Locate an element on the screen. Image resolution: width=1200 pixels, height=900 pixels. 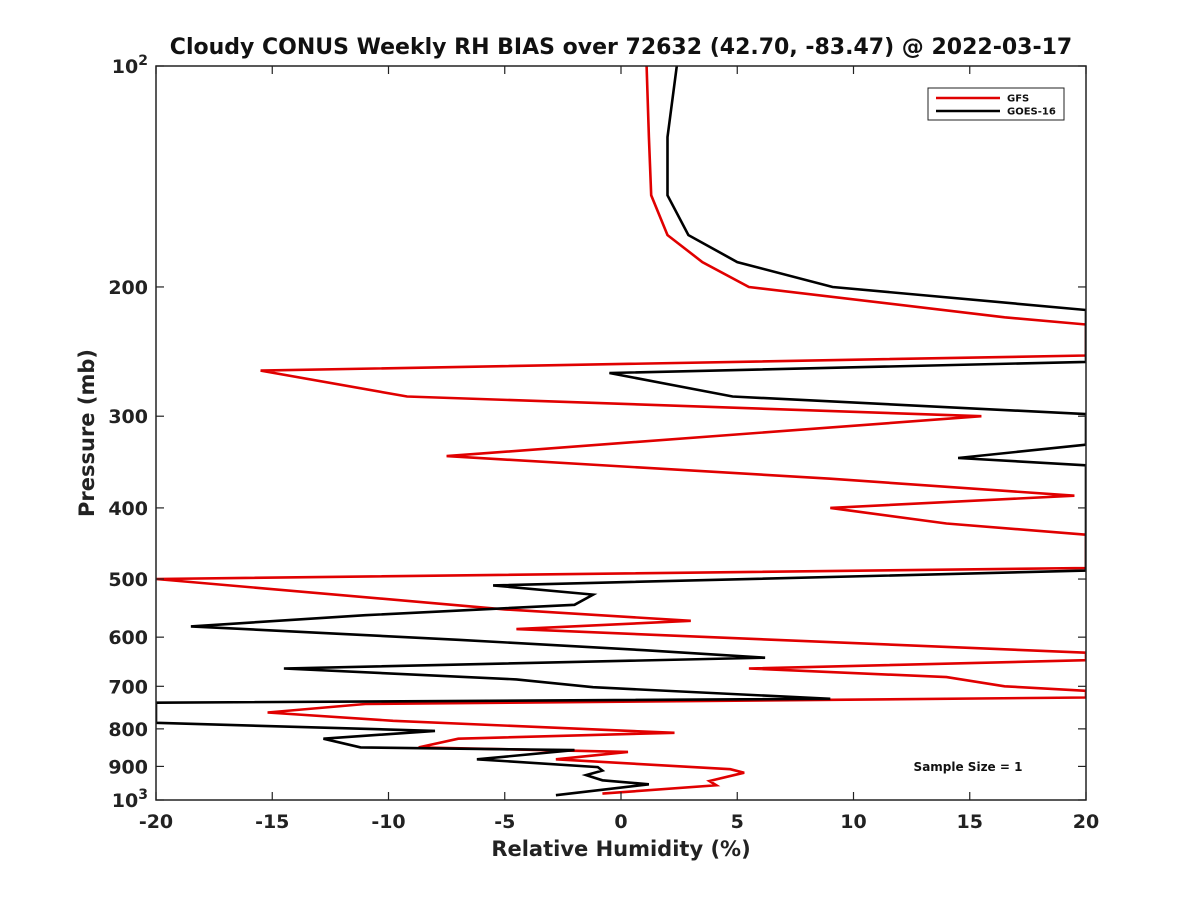
x-tick-label: 15 is located at coordinates (970, 822).